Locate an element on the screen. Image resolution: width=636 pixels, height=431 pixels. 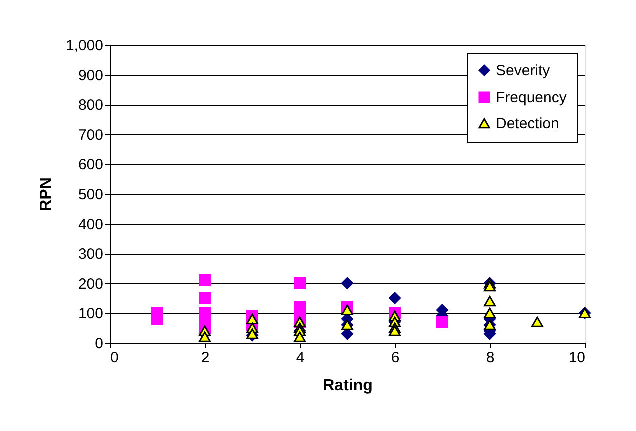
x-tick-label: 4 is located at coordinates (300, 358).